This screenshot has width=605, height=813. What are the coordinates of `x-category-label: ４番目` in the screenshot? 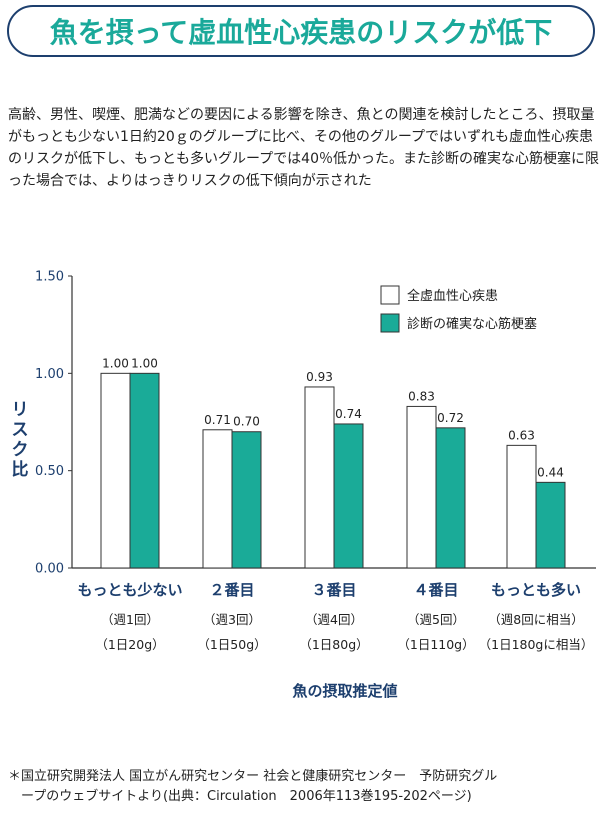 It's located at (435, 590).